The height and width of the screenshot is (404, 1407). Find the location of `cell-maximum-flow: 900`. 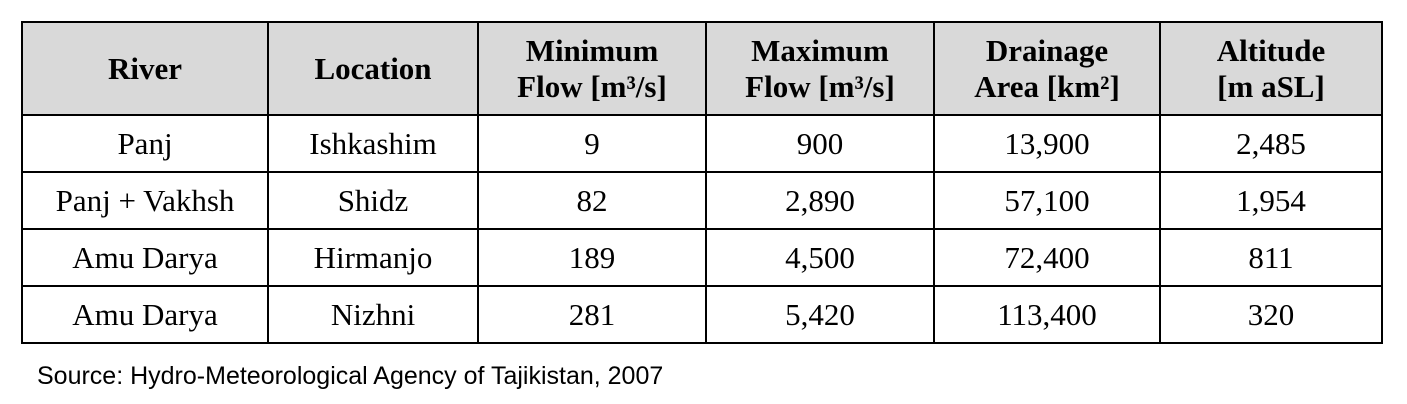

cell-maximum-flow: 900 is located at coordinates (820, 143).